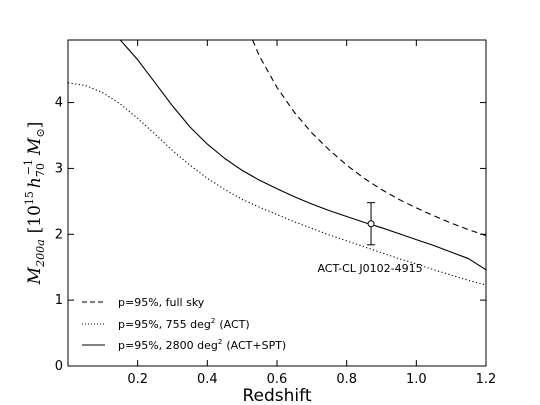 This screenshot has height=405, width=540. What do you see at coordinates (35, 125) in the screenshot?
I see `y-label-bracket-close: ]` at bounding box center [35, 125].